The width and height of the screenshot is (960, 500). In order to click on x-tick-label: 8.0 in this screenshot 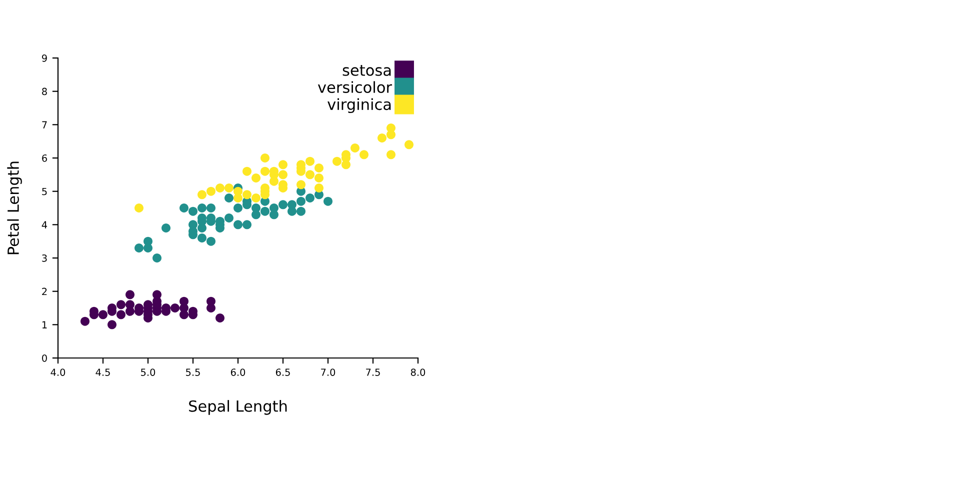, I will do `click(418, 372)`.